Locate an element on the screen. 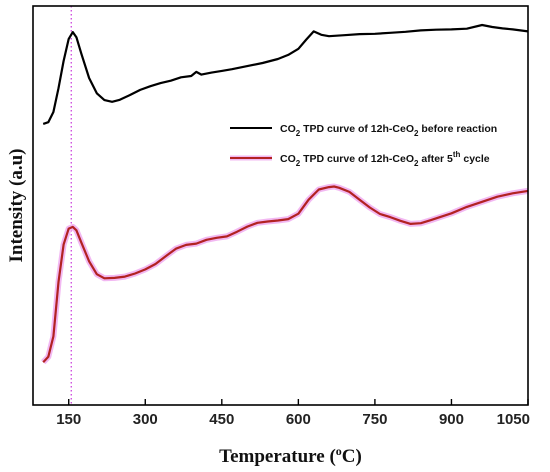 Image resolution: width=550 pixels, height=472 pixels. x-tick-label: 450 is located at coordinates (221, 419).